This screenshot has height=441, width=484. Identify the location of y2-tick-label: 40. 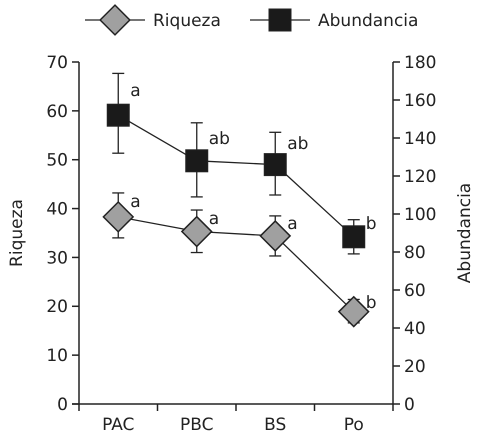
(415, 328).